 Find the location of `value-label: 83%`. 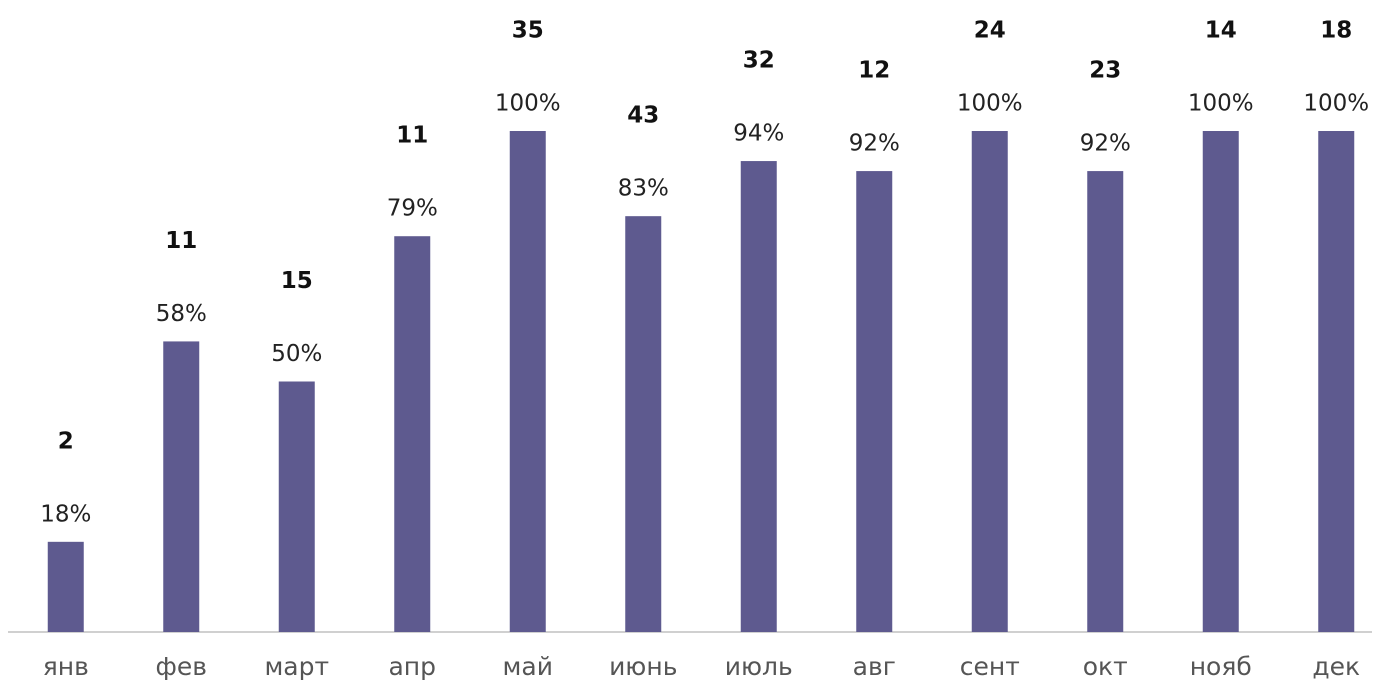

value-label: 83% is located at coordinates (643, 189).